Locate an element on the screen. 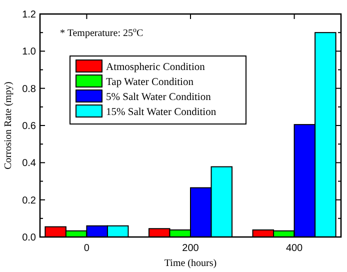 Image resolution: width=347 pixels, height=272 pixels. legend-label: Atmospheric Condition is located at coordinates (156, 67).